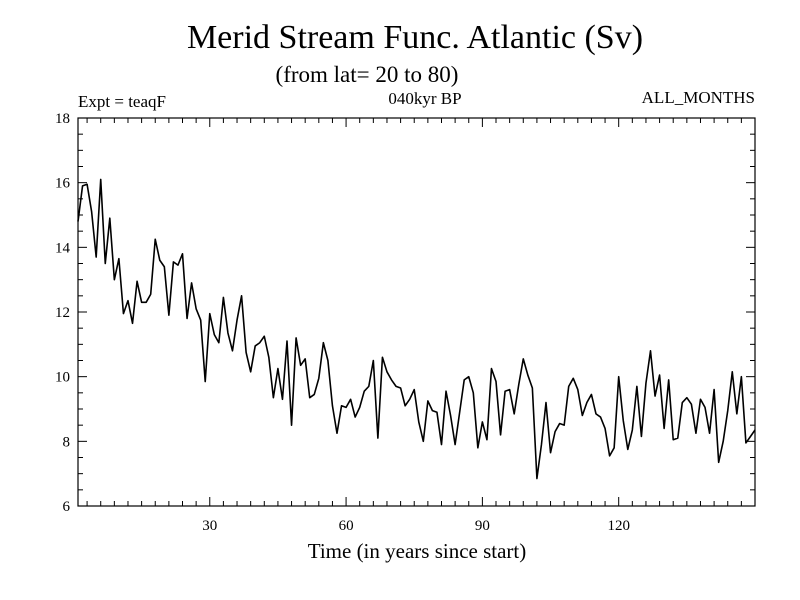 This screenshot has width=800, height=600. I want to click on y-tick-label: 8, so click(67, 442).